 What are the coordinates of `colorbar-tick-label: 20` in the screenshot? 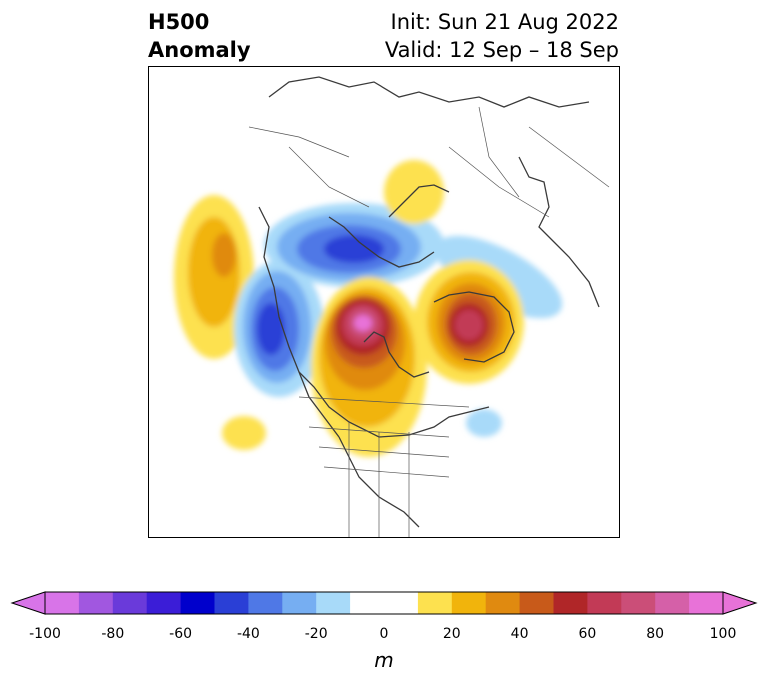 It's located at (451, 634).